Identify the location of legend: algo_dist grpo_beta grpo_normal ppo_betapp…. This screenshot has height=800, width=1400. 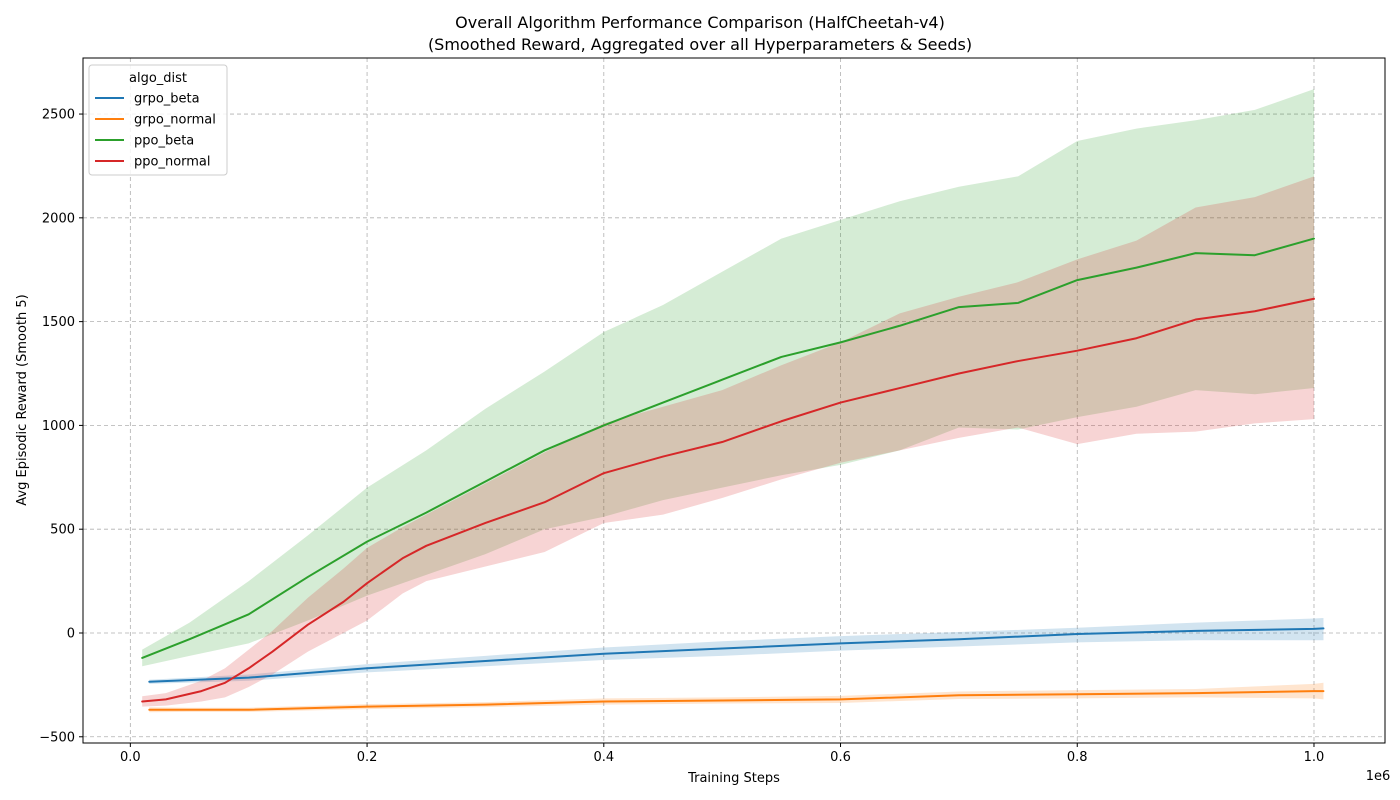
(158, 120).